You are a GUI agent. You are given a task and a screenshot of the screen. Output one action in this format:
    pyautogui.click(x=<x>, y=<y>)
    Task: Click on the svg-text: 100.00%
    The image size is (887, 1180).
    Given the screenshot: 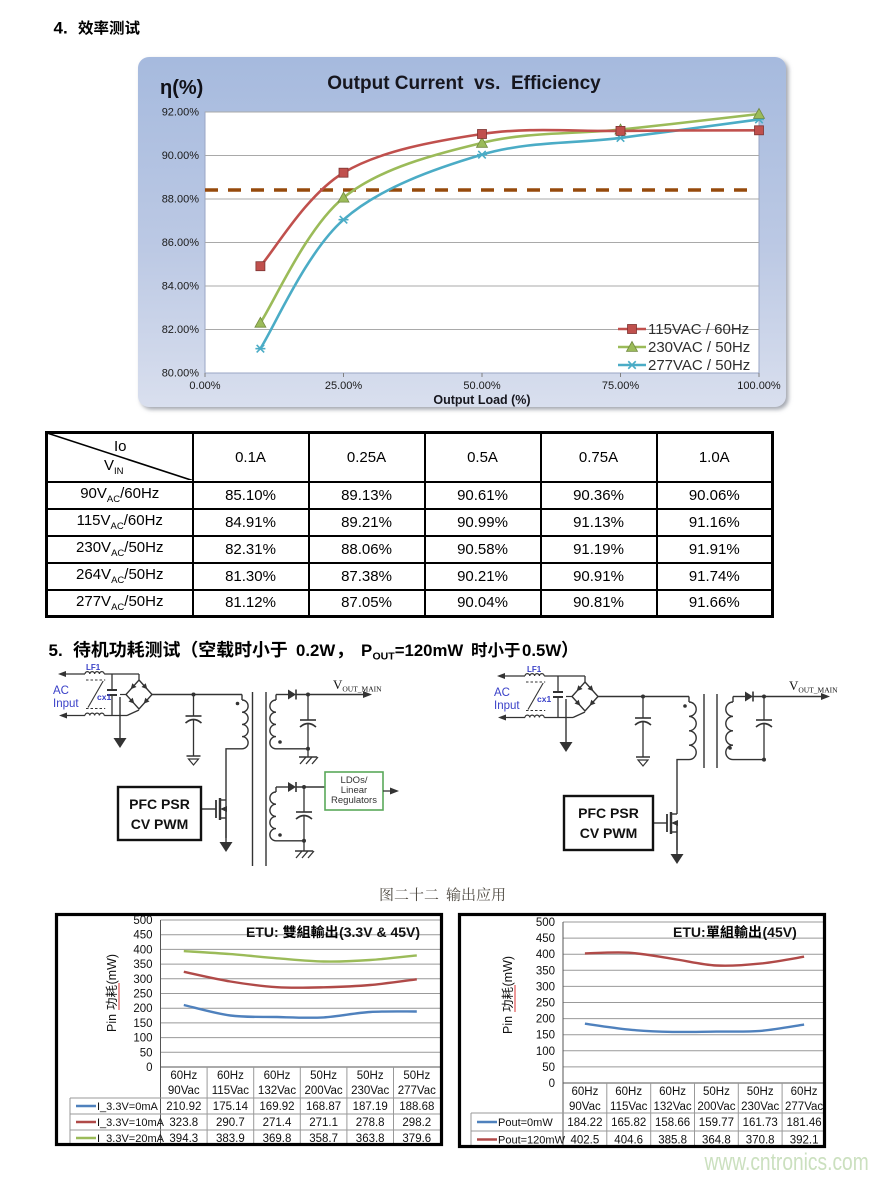 What is the action you would take?
    pyautogui.click(x=759, y=386)
    